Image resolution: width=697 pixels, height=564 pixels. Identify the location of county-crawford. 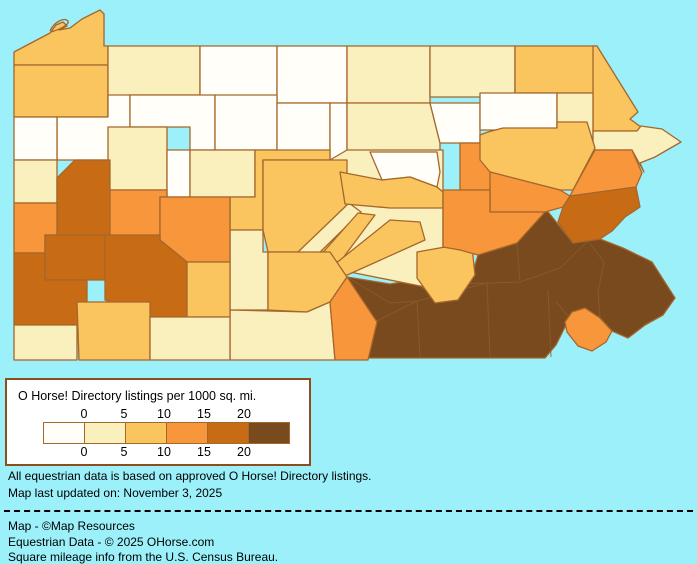
(61, 91).